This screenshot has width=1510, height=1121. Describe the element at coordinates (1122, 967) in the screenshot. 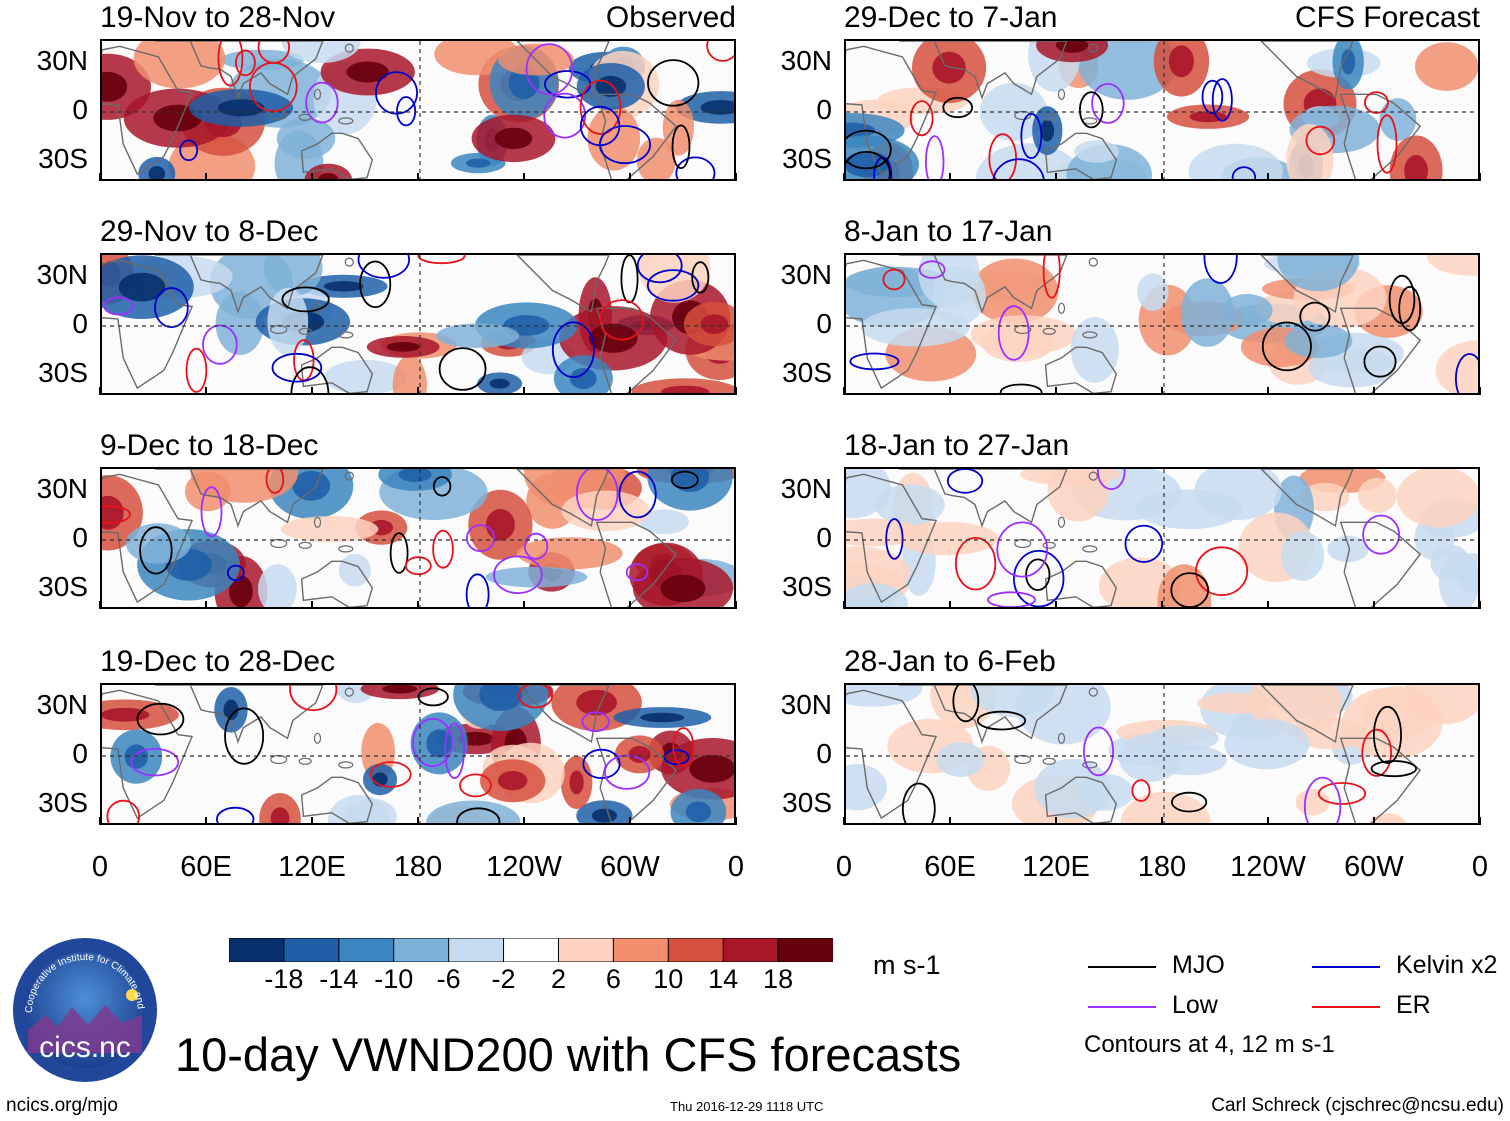

I see `legend-line-mjo` at that location.